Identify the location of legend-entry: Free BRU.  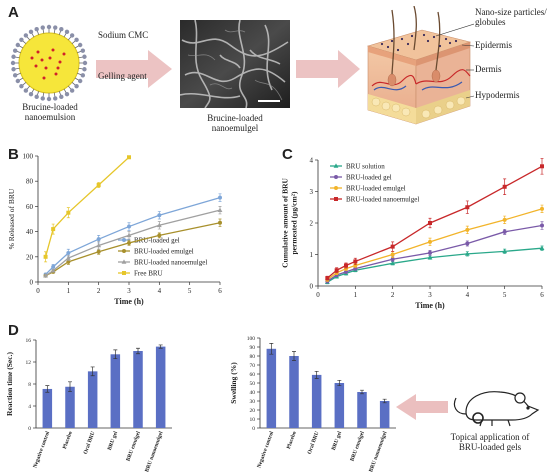
(148, 274).